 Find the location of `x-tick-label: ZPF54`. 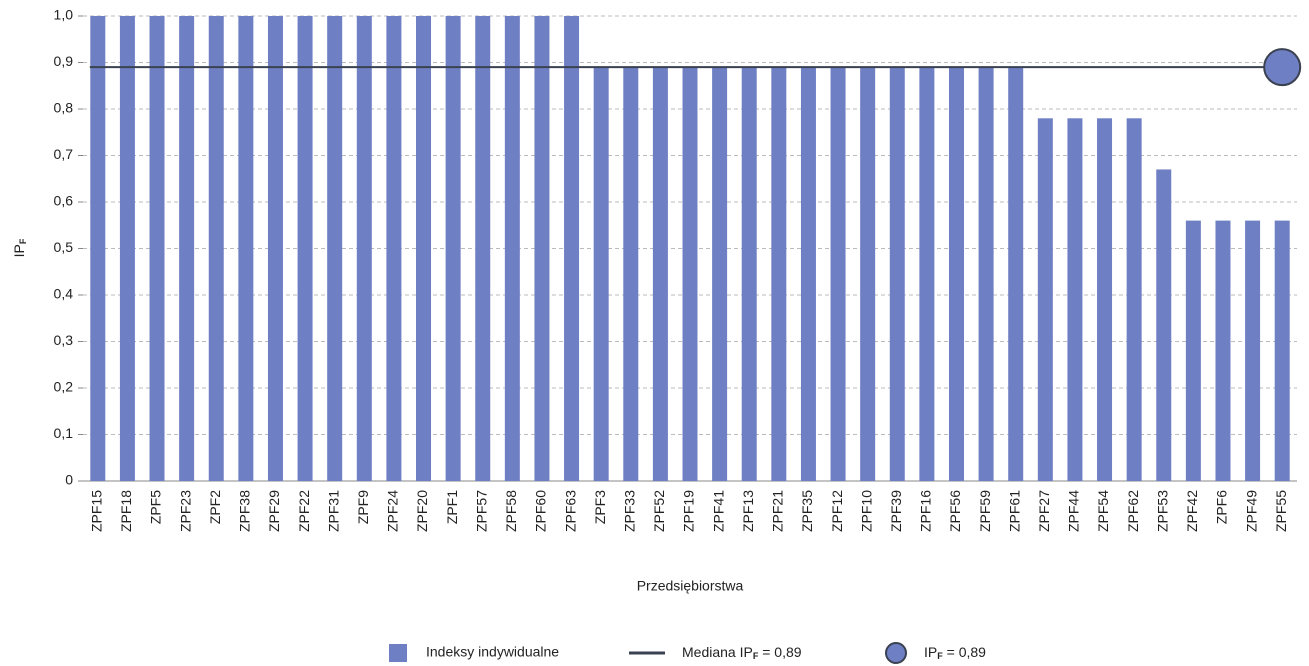

x-tick-label: ZPF54 is located at coordinates (1103, 511).